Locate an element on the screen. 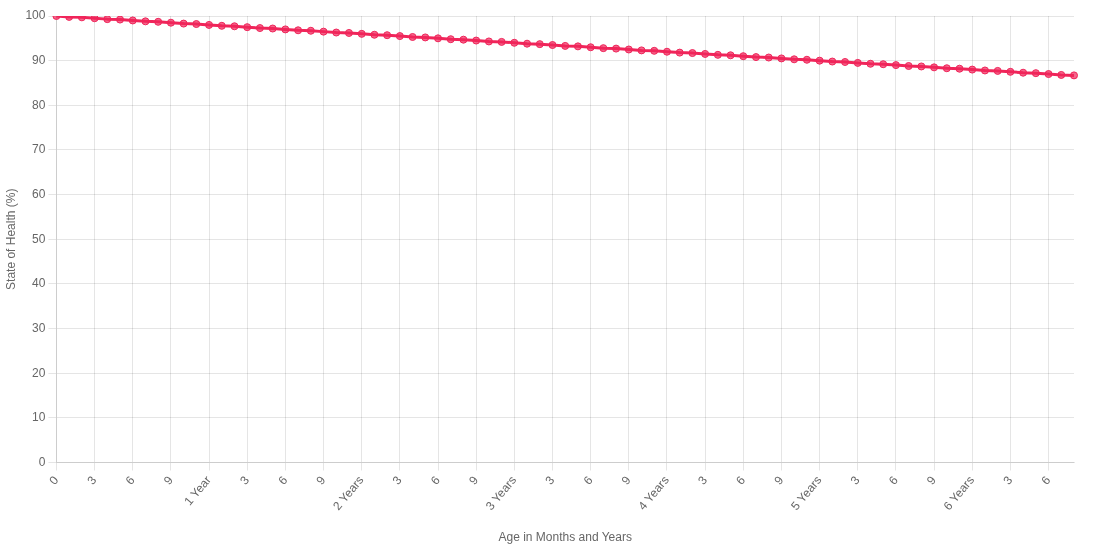 The image size is (1096, 549). x-tick-label: 0 is located at coordinates (54, 480).